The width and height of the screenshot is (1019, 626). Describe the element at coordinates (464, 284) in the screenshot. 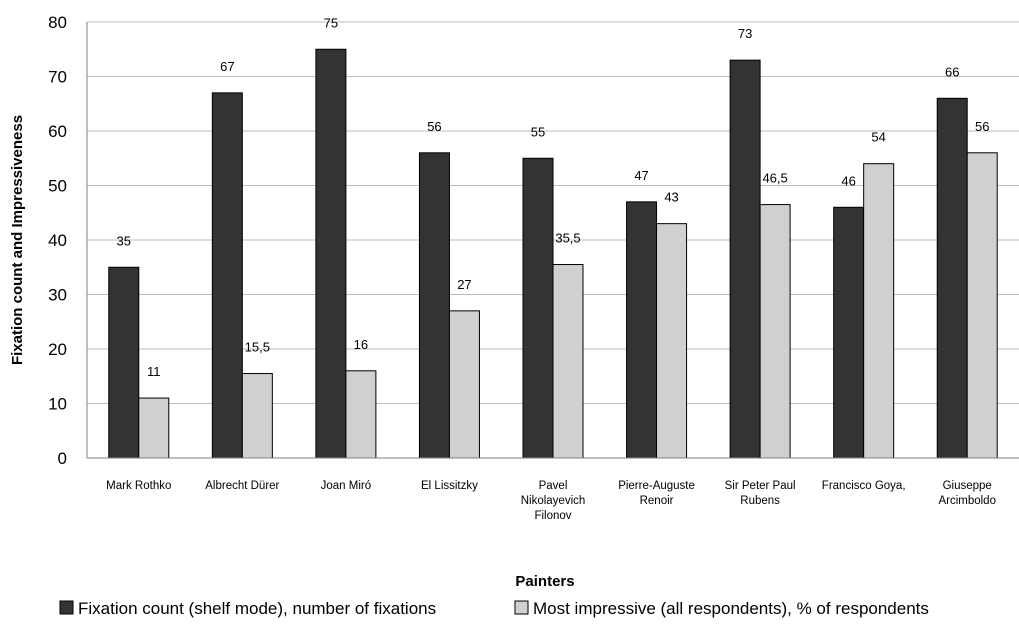

I see `data-label: 27` at that location.